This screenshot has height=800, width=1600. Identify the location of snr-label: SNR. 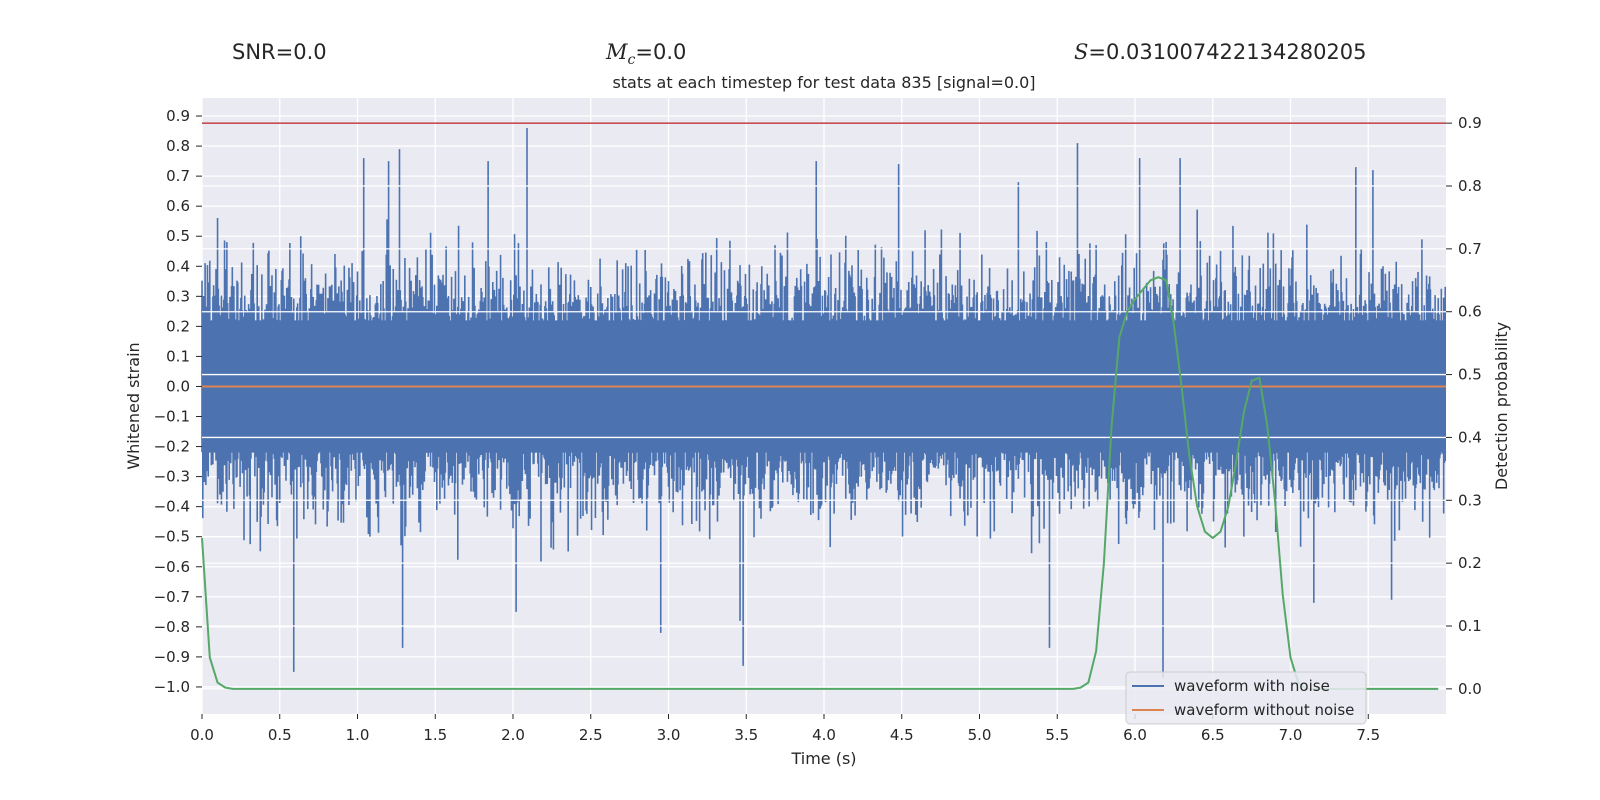
(254, 52).